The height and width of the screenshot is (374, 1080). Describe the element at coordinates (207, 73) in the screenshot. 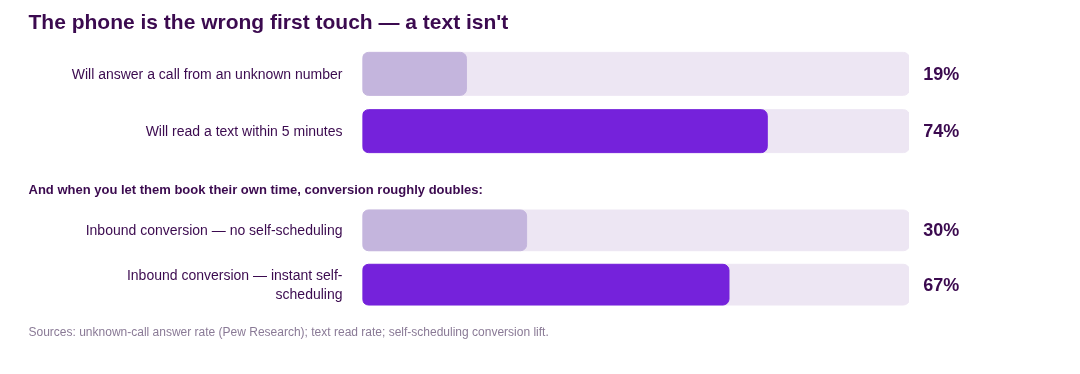

I see `y-tick-label: Will answer a call from an unknown number` at that location.